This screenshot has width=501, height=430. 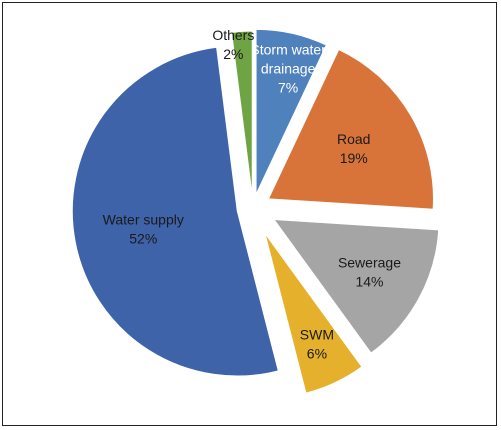 I want to click on pie-slice-road, so click(x=350, y=129).